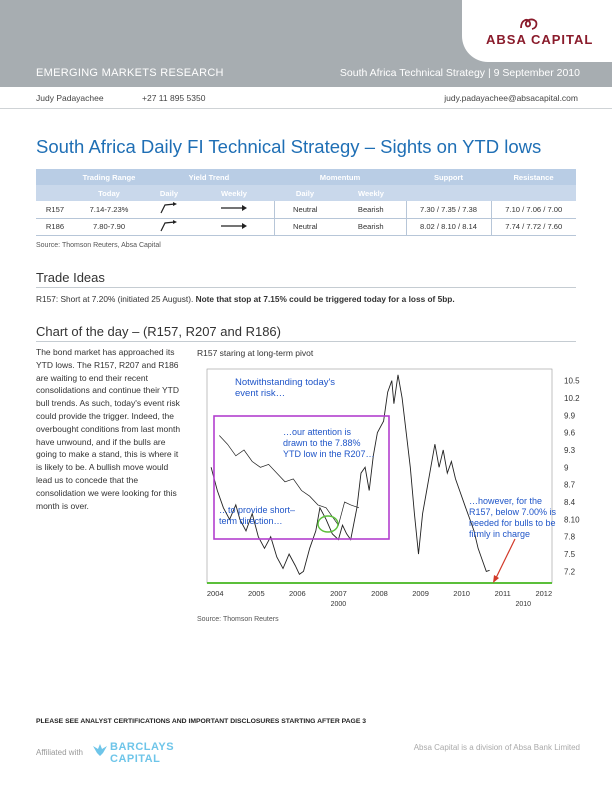 This screenshot has height=792, width=612. Describe the element at coordinates (570, 433) in the screenshot. I see `y-tick-label: 9.6` at that location.